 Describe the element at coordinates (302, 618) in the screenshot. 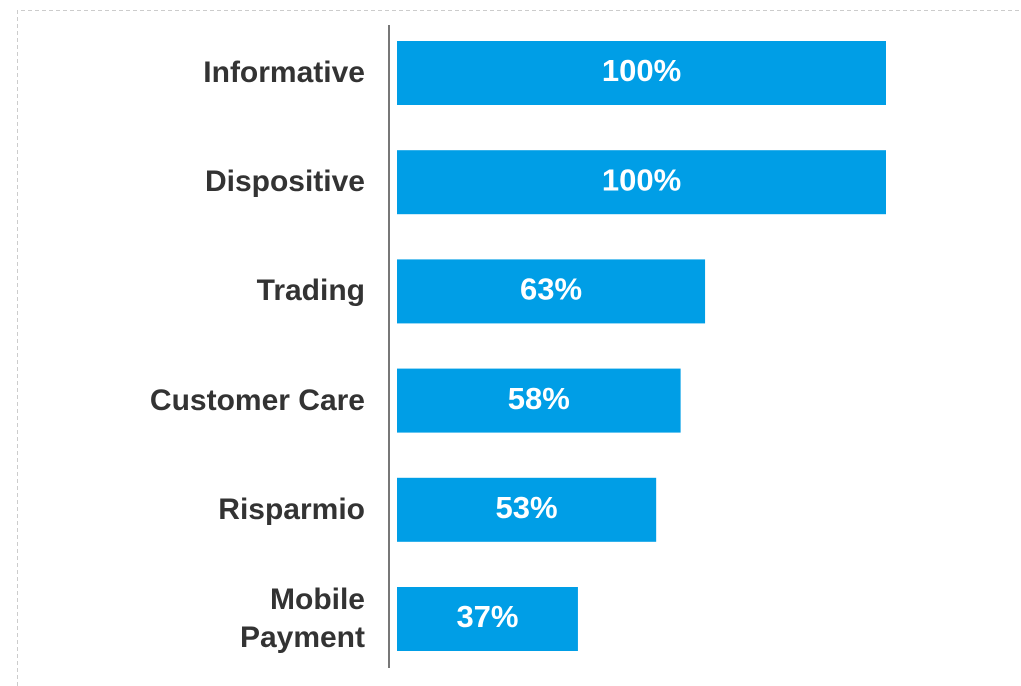

I see `category-label: Mobile Payment` at that location.